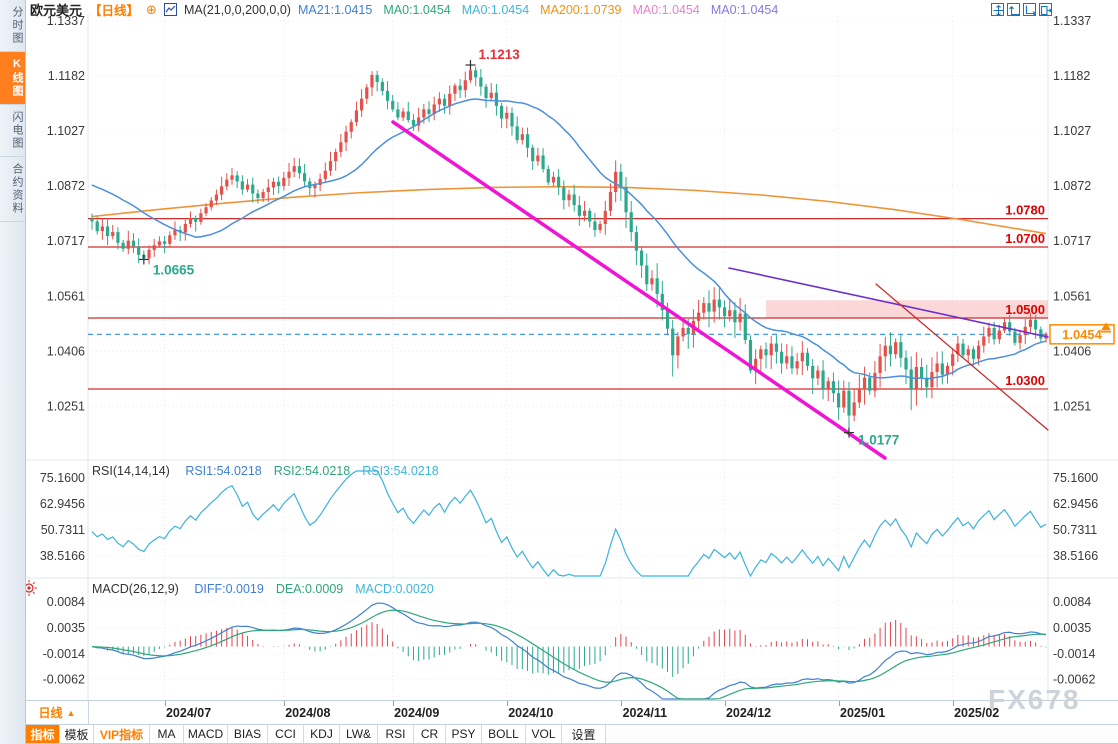 The height and width of the screenshot is (744, 1118). I want to click on ma-value: MA200:1.0739, so click(581, 9).